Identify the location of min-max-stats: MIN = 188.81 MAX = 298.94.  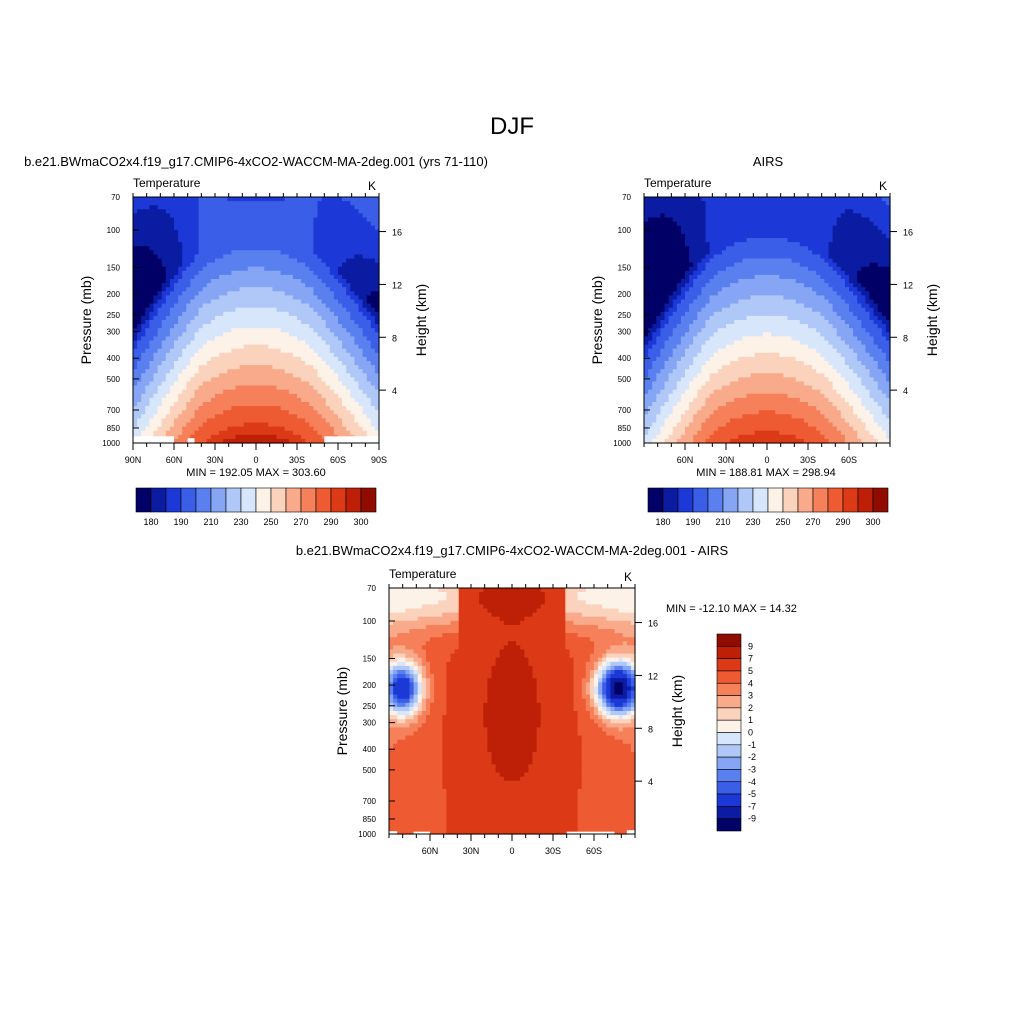
(765, 473).